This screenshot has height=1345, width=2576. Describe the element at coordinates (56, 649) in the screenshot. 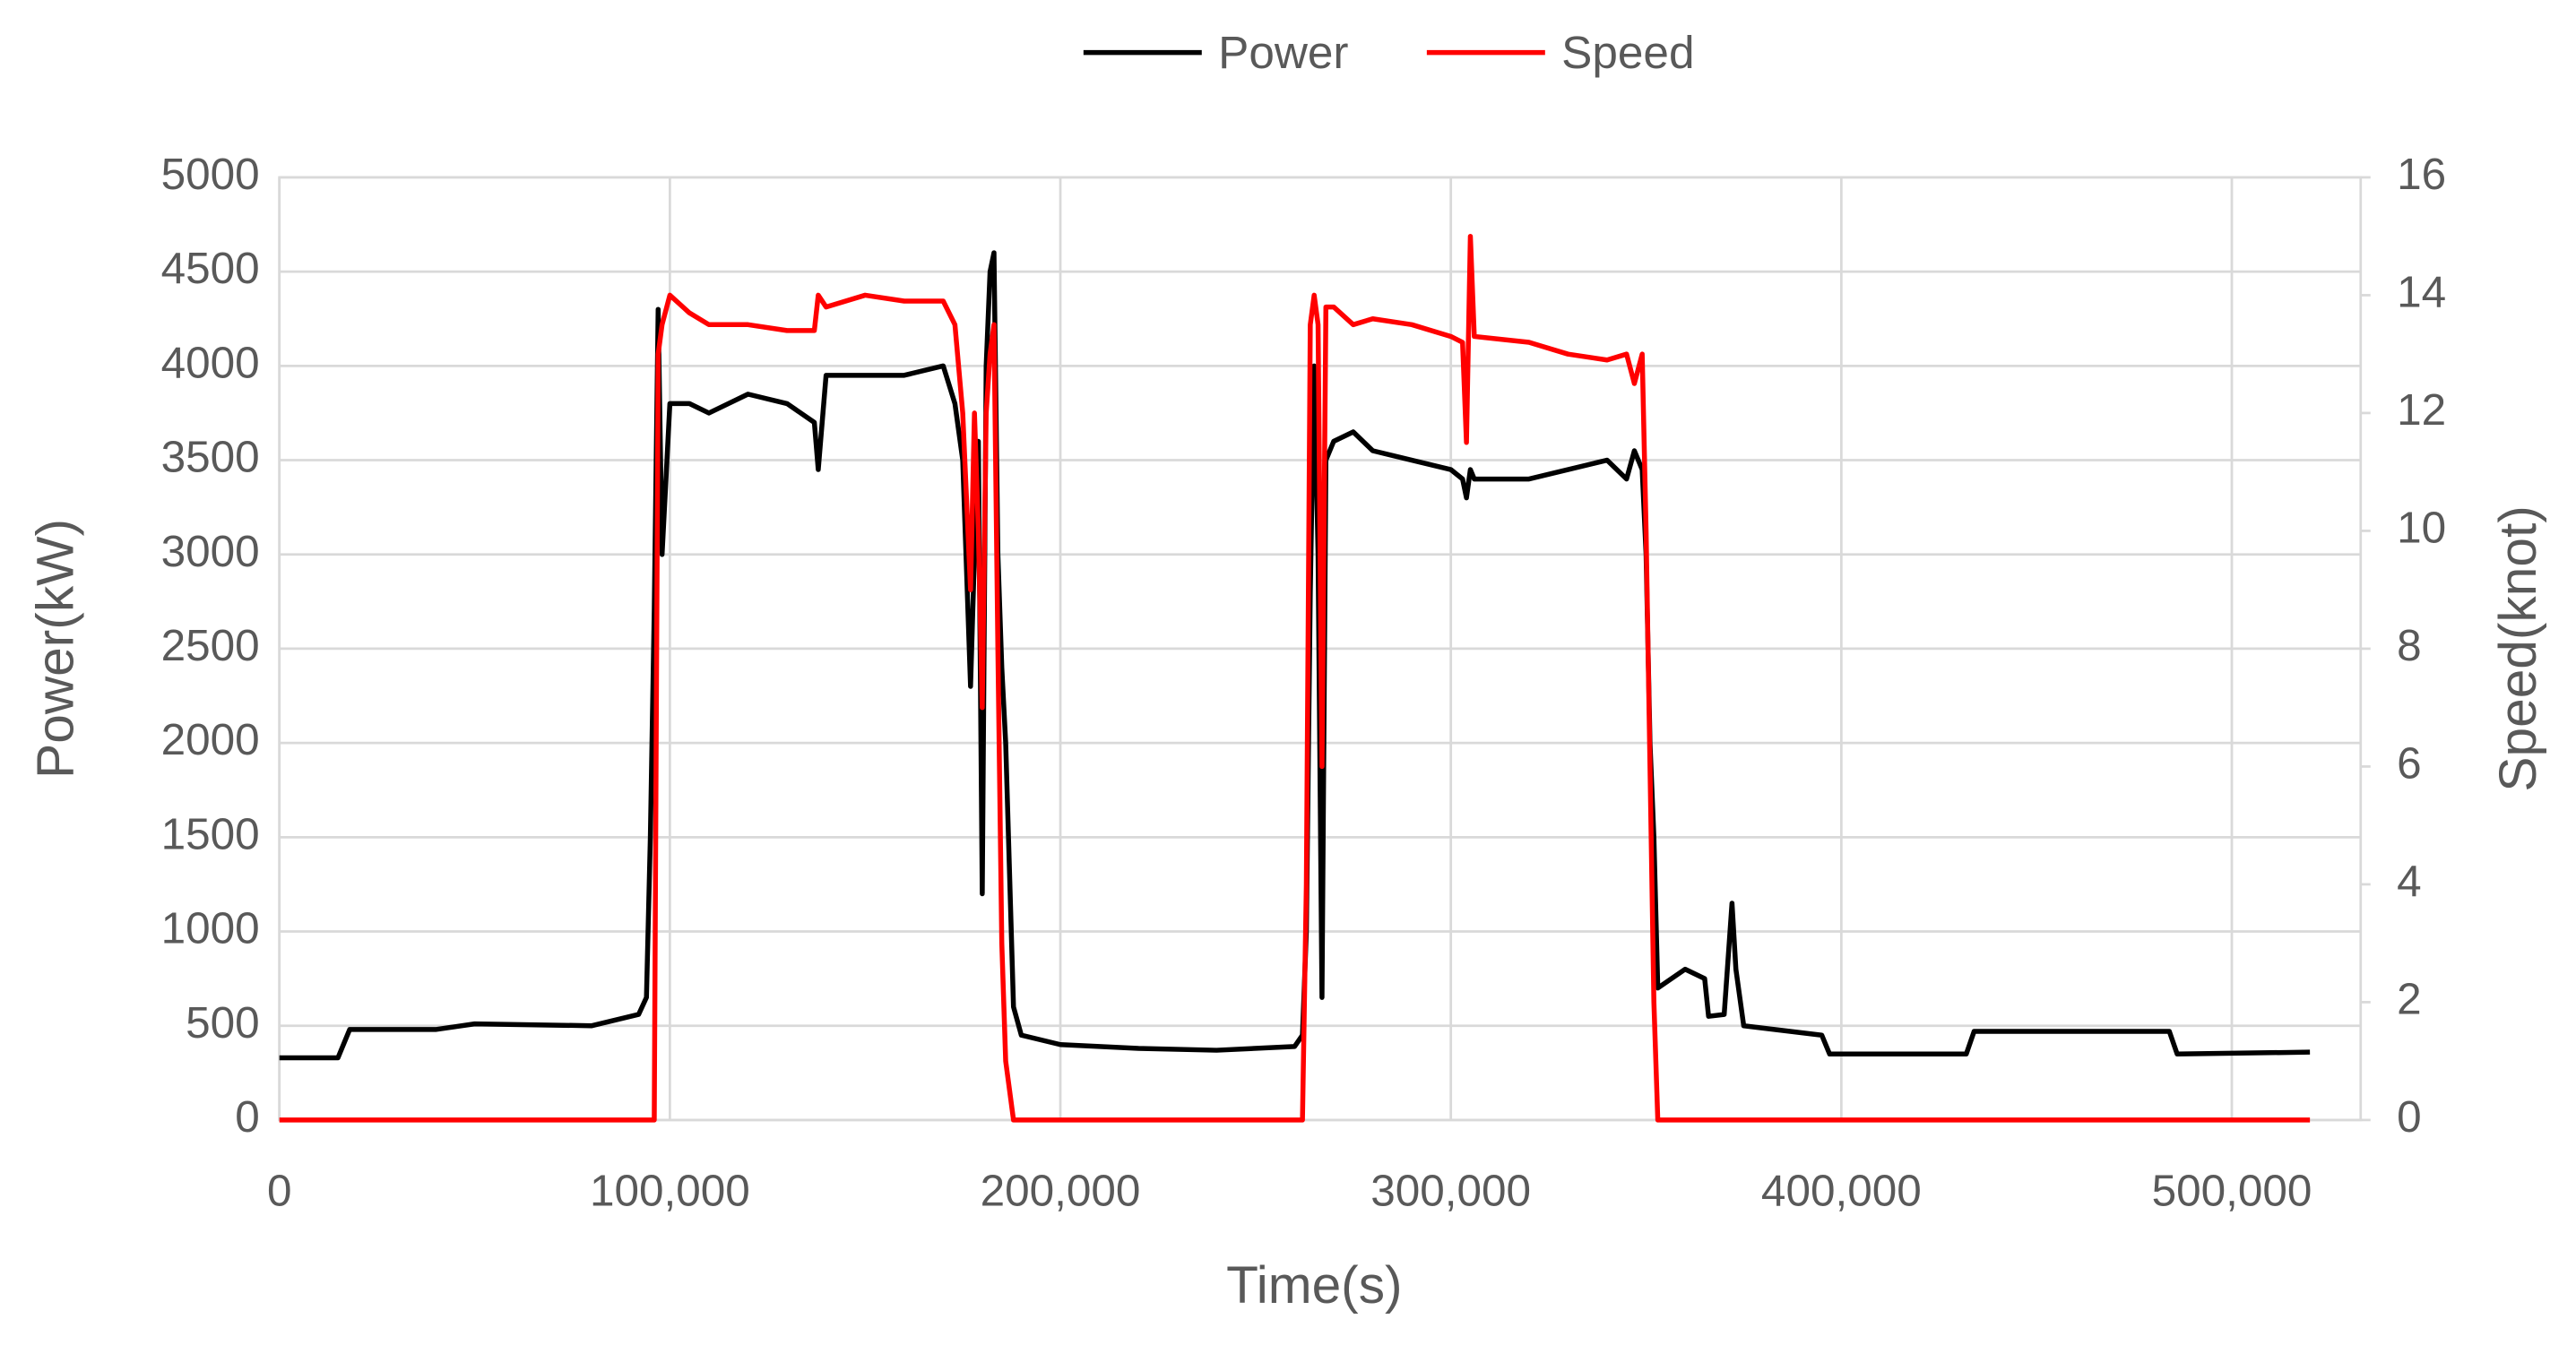

I see `y-axis-label: Power(kW)` at that location.